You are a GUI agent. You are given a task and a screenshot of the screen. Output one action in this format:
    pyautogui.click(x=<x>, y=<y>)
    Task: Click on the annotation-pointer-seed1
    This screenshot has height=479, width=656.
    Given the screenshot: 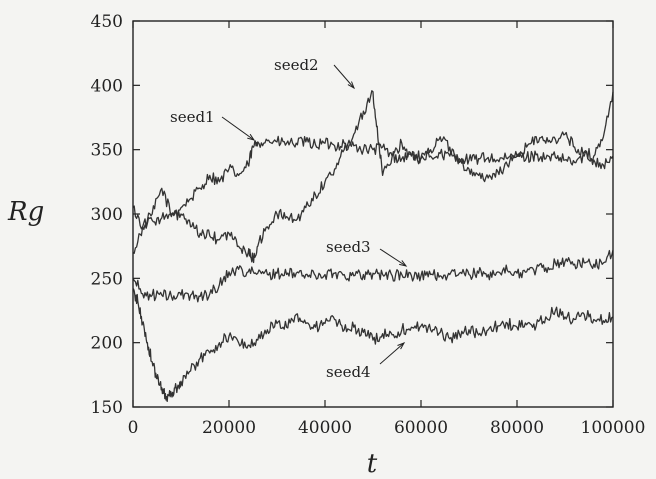 What is the action you would take?
    pyautogui.click(x=238, y=128)
    